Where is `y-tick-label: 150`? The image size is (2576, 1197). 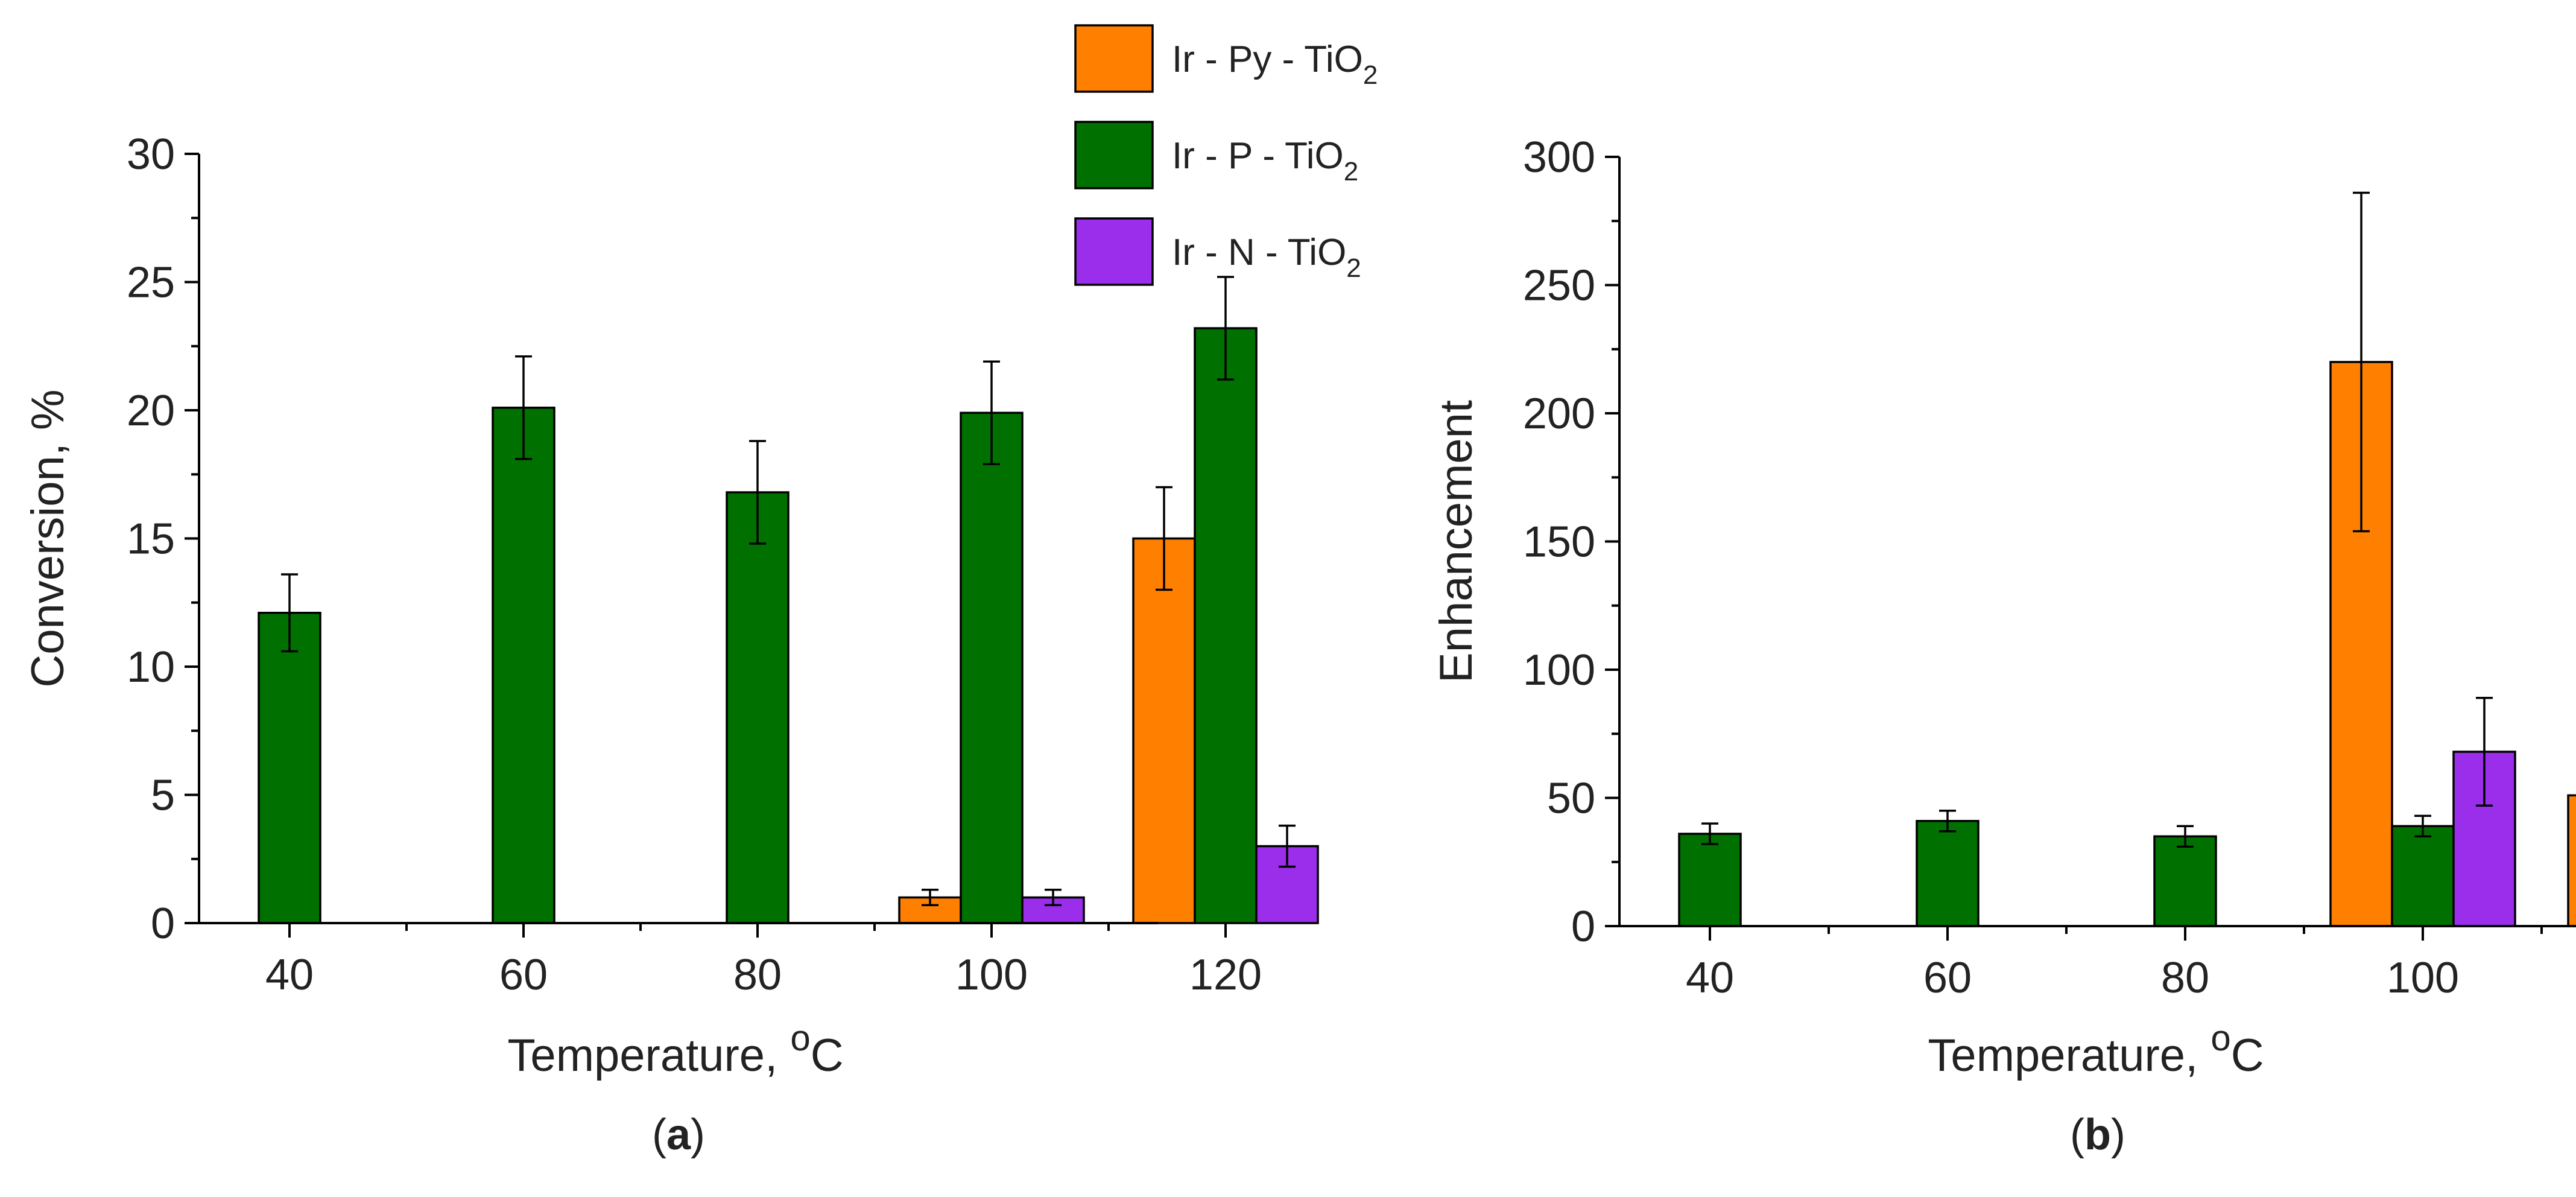 y-tick-label: 150 is located at coordinates (1559, 542).